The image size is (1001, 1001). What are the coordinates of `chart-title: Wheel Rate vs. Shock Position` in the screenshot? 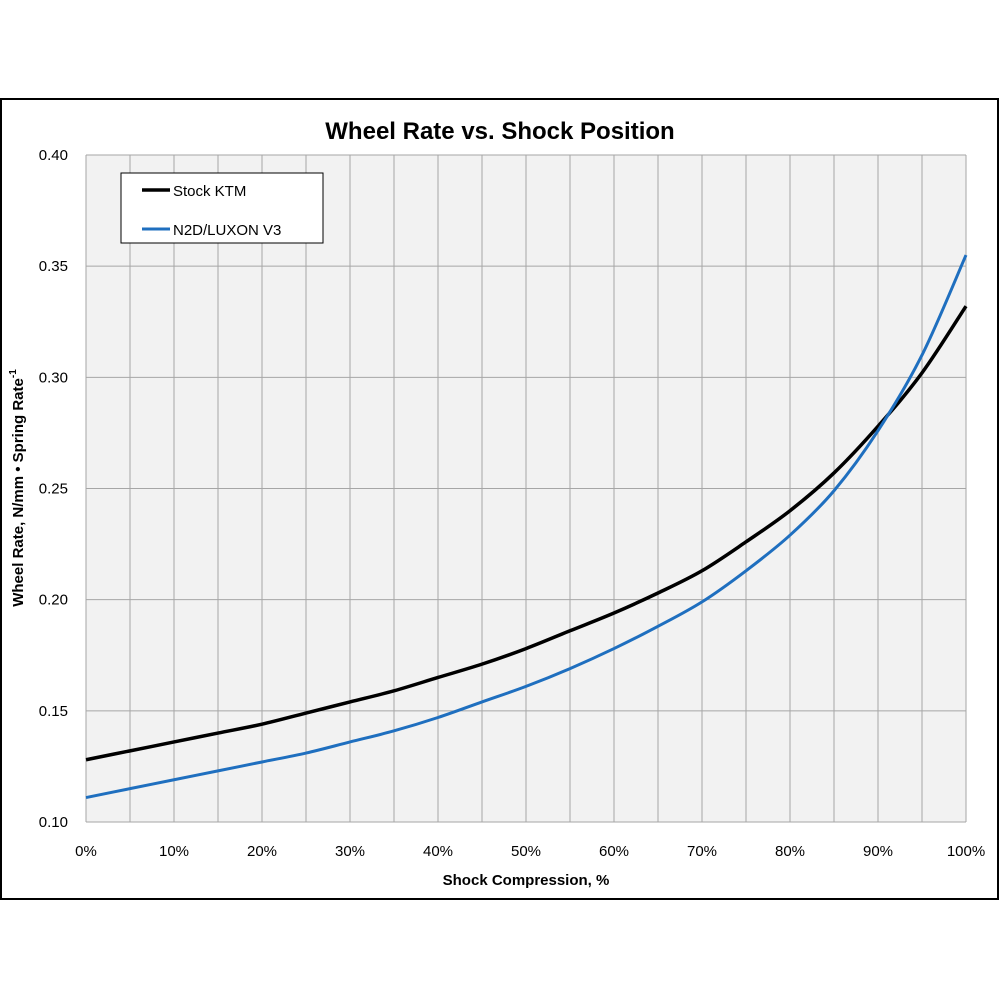 It's located at (499, 131).